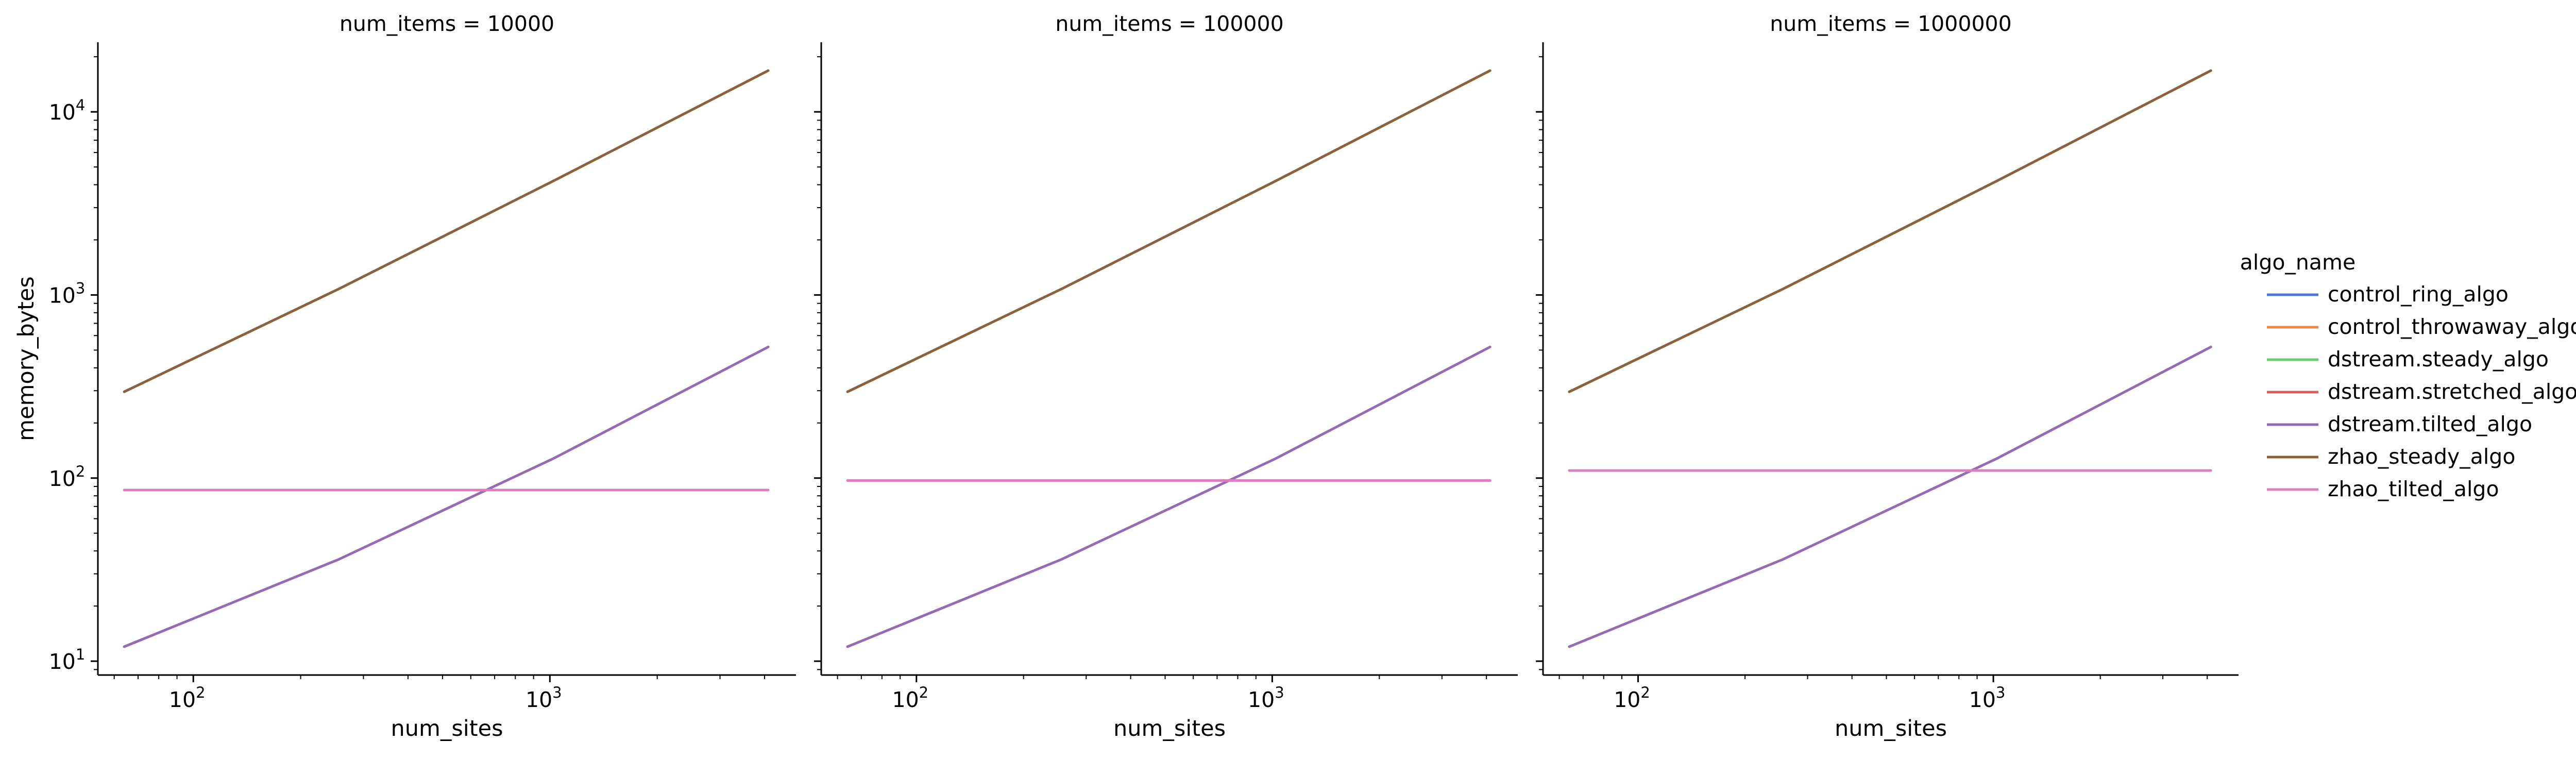 This screenshot has width=2576, height=758. I want to click on y-tick-label: 103, so click(67, 294).